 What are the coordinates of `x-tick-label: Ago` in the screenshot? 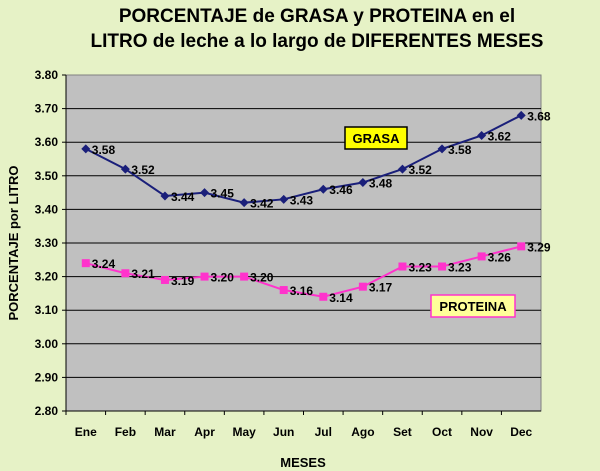 It's located at (362, 432).